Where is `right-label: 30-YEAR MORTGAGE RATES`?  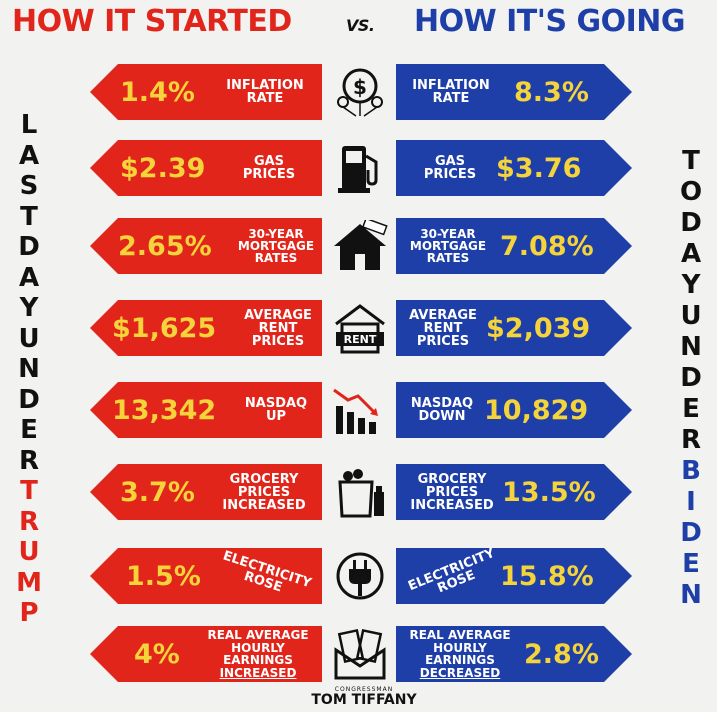
right-label: 30-YEAR MORTGAGE RATES is located at coordinates (448, 246).